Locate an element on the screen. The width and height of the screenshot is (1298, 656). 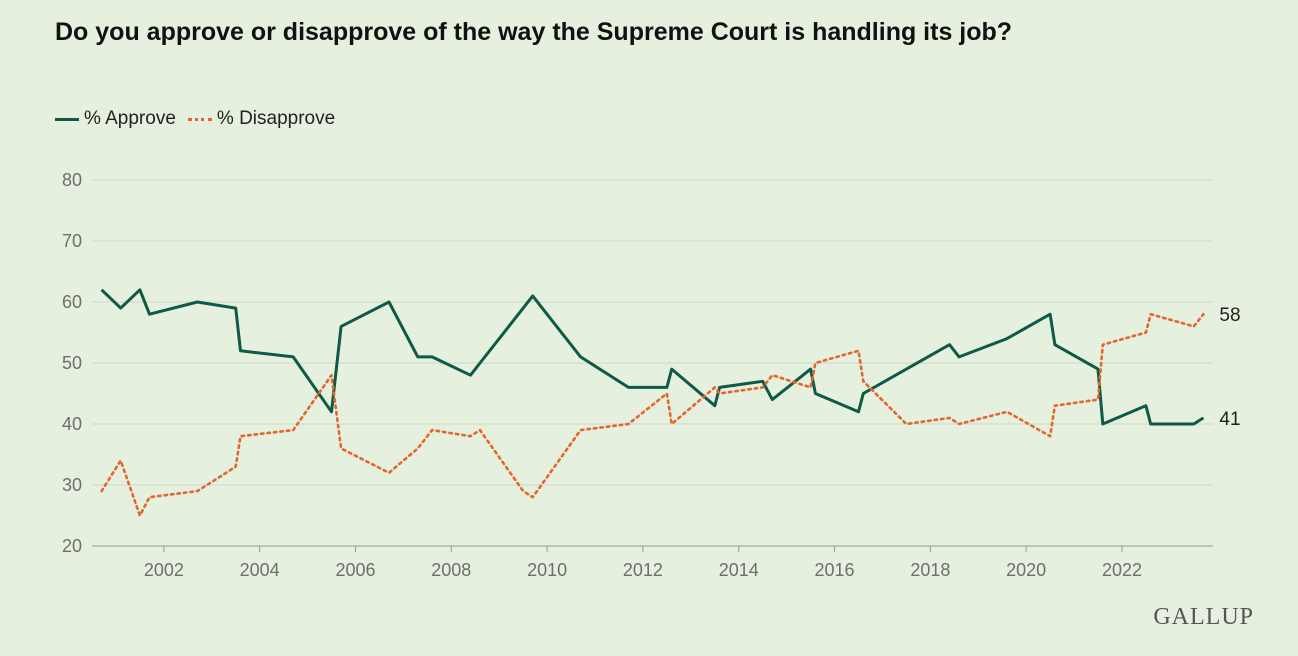
x-tick-label-2014: 2014 is located at coordinates (739, 570).